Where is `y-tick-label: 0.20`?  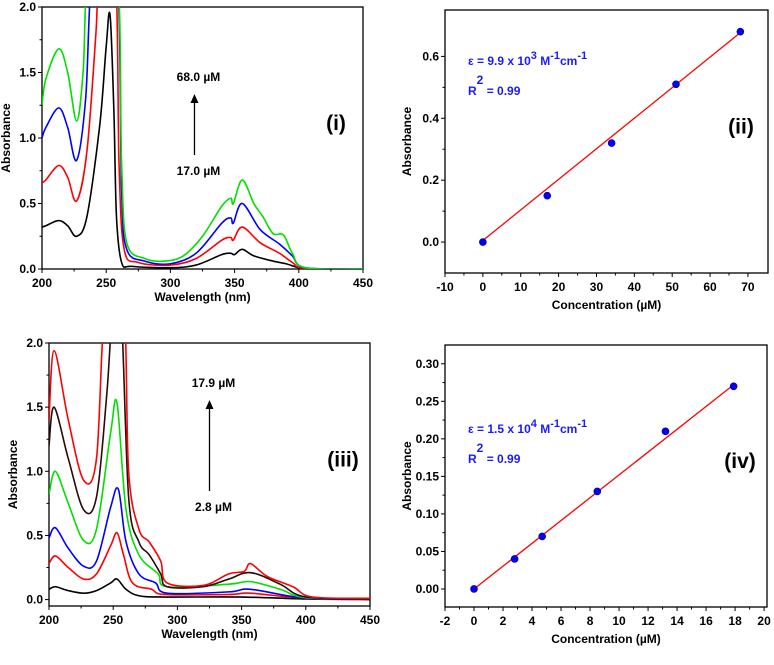
y-tick-label: 0.20 is located at coordinates (428, 439).